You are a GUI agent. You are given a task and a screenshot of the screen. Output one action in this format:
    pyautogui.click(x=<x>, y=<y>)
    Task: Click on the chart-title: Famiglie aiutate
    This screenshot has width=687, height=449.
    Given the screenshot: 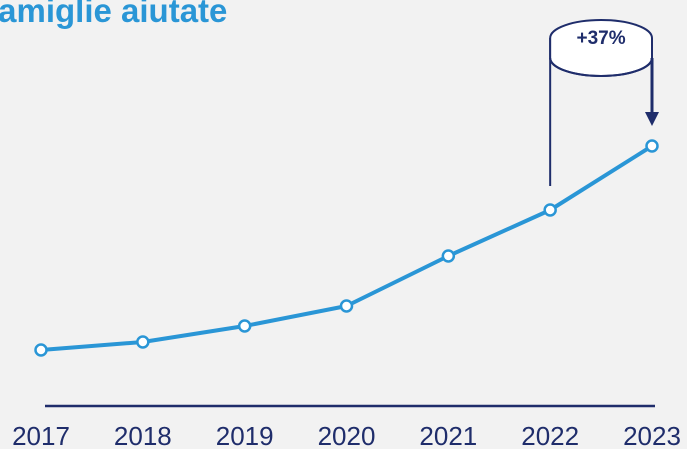 What is the action you would take?
    pyautogui.click(x=113, y=14)
    